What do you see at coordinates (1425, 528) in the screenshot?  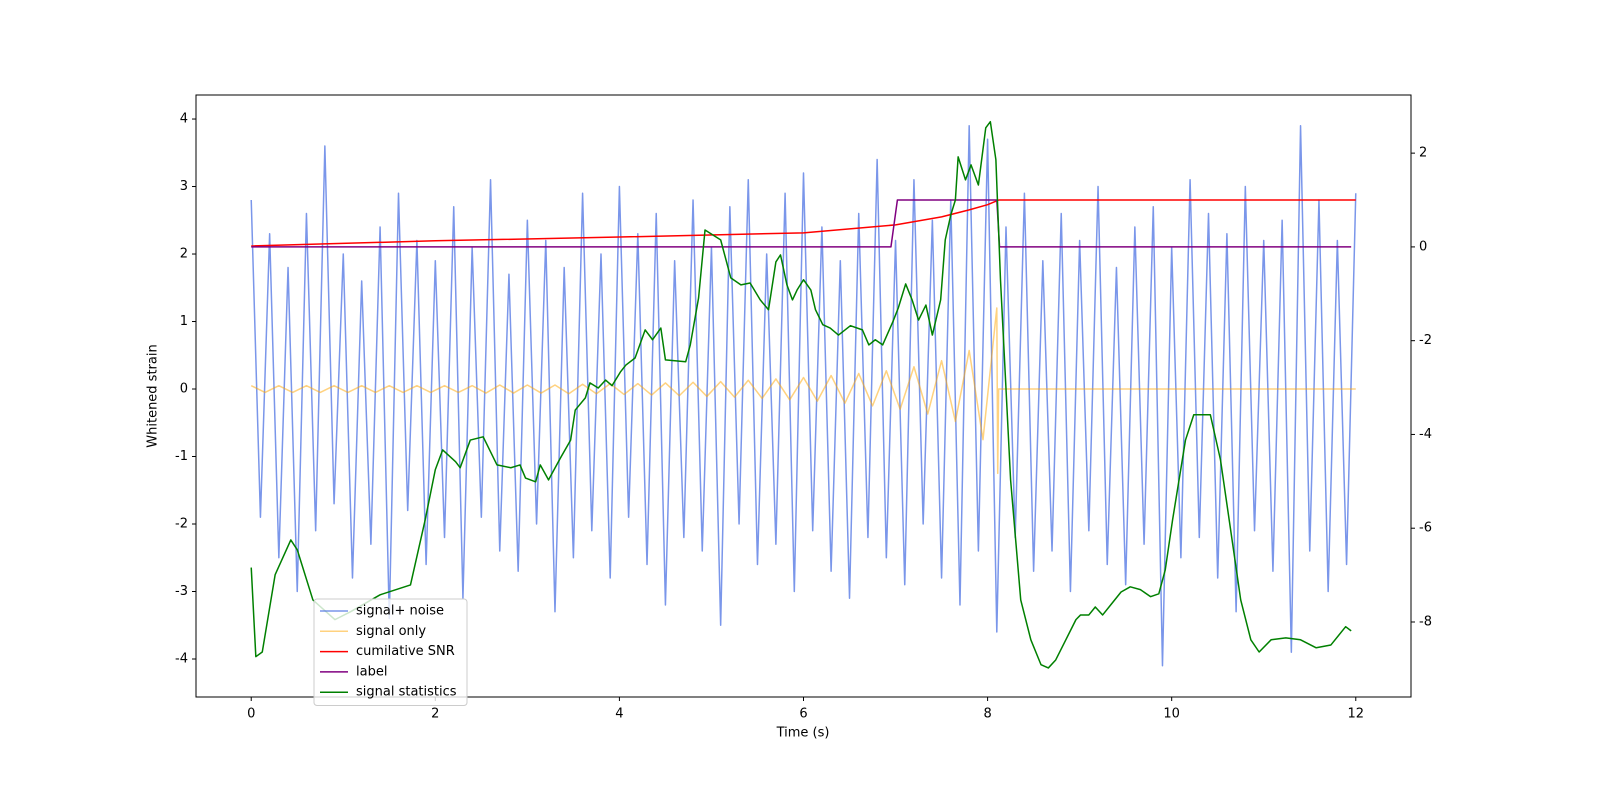 I see `y2-tick-label: -6` at bounding box center [1425, 528].